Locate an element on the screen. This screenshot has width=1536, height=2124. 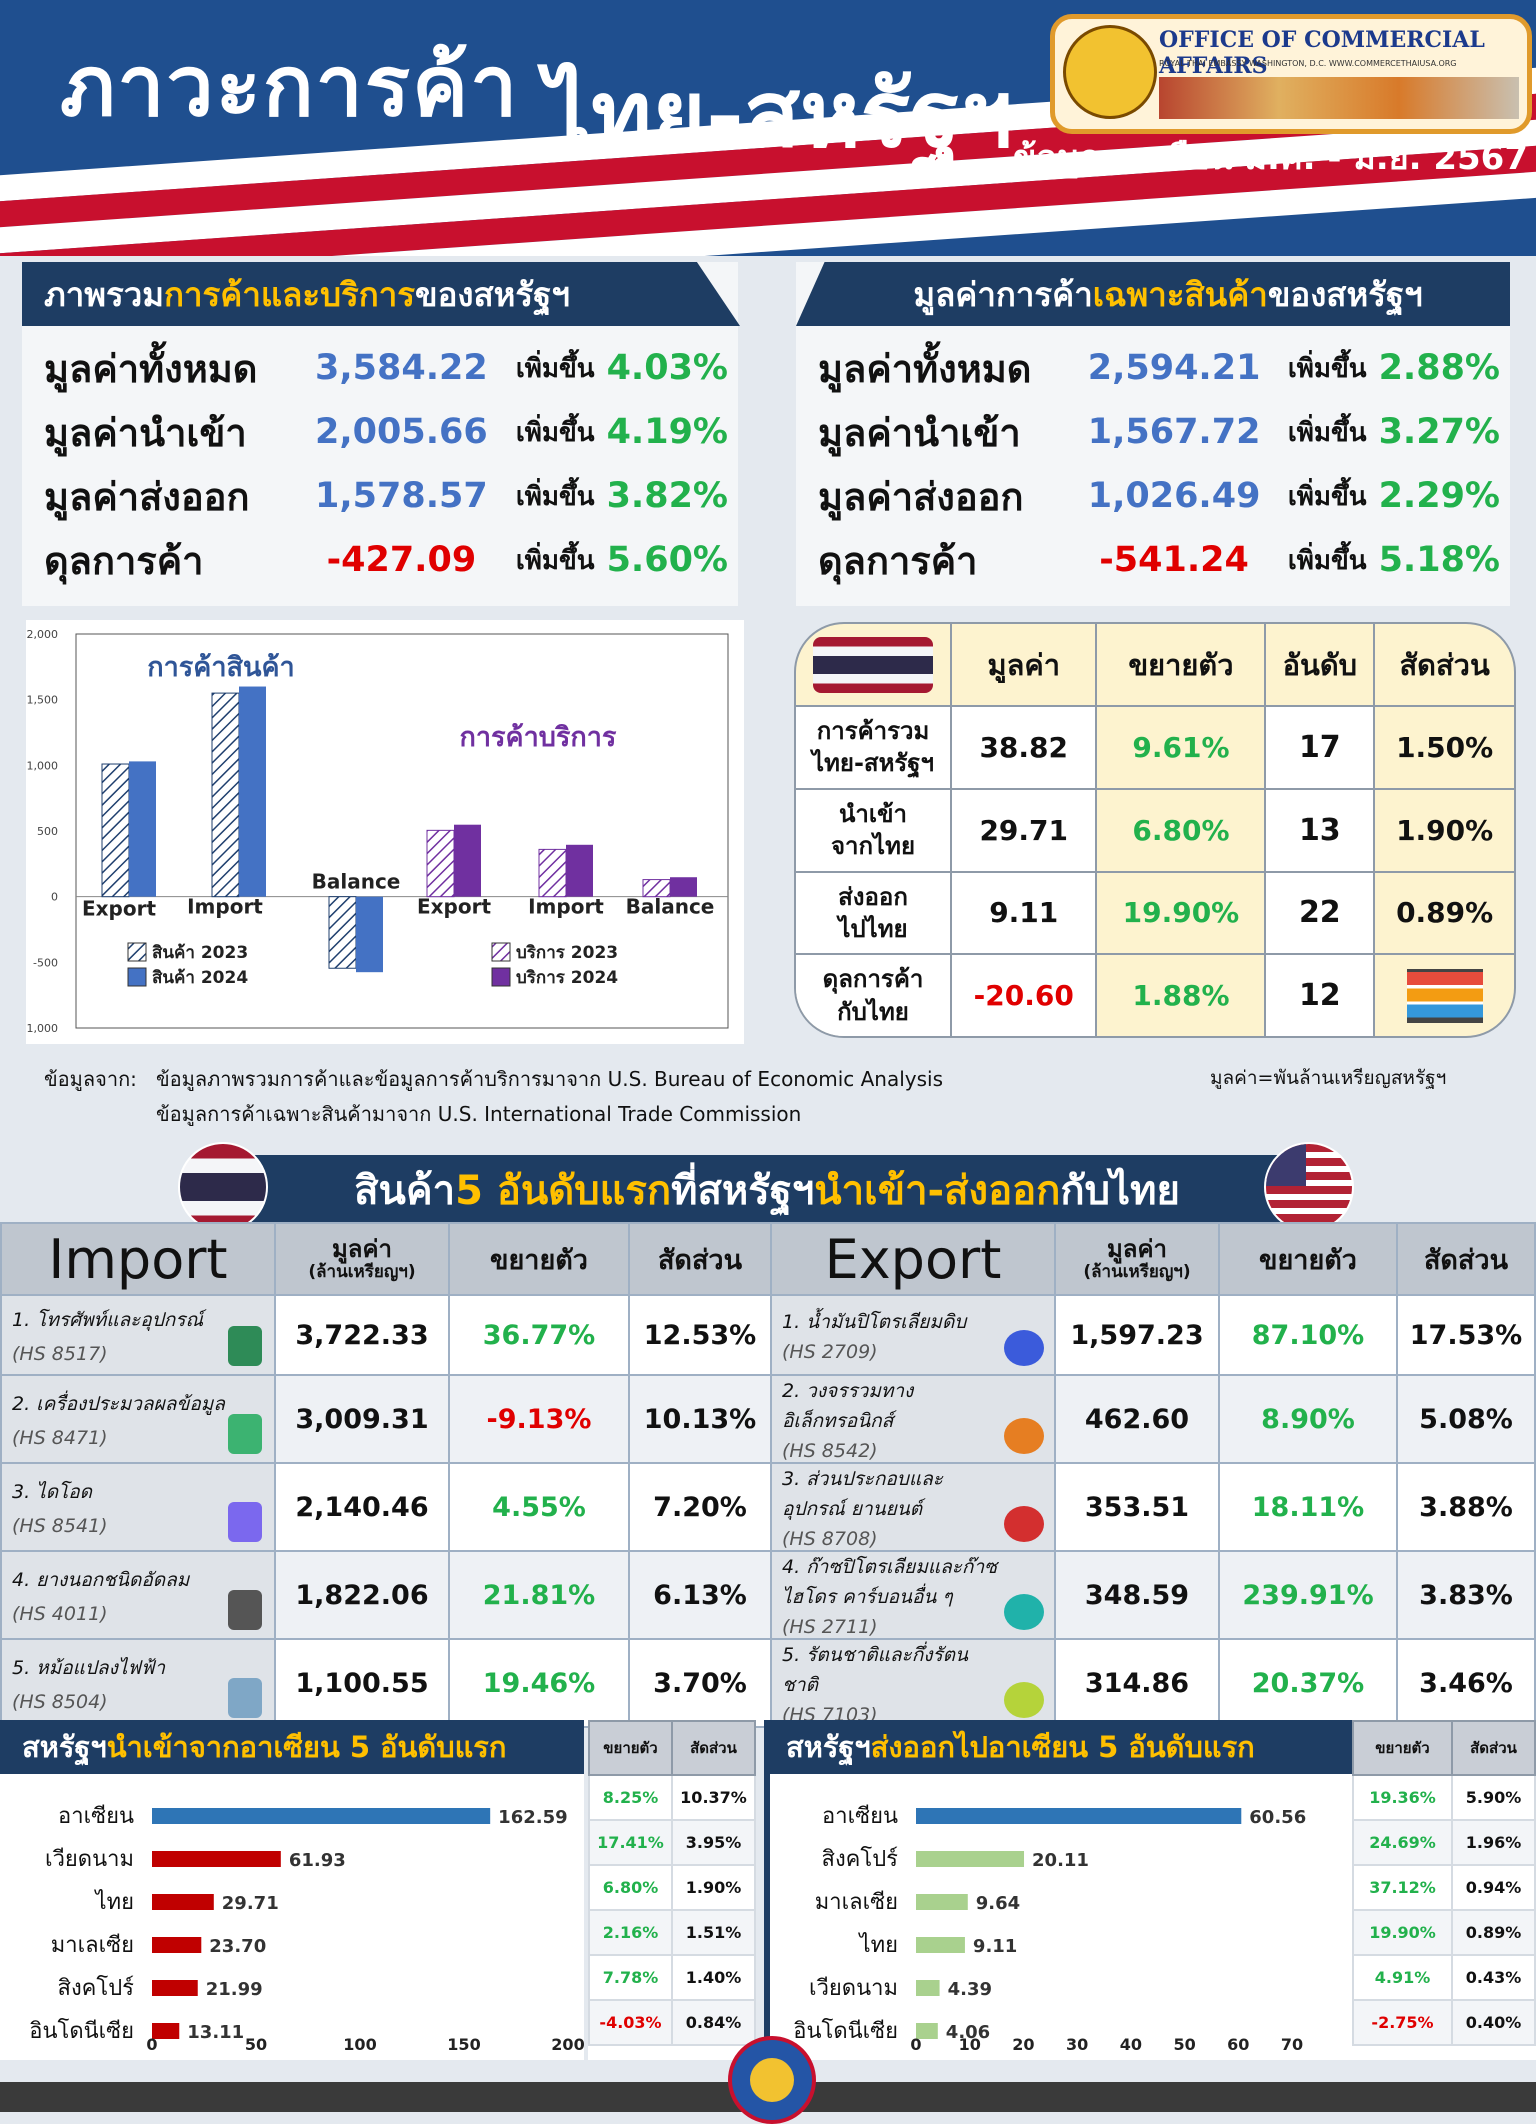
table-row: 7.78% 1.40% is located at coordinates (672, 1977).